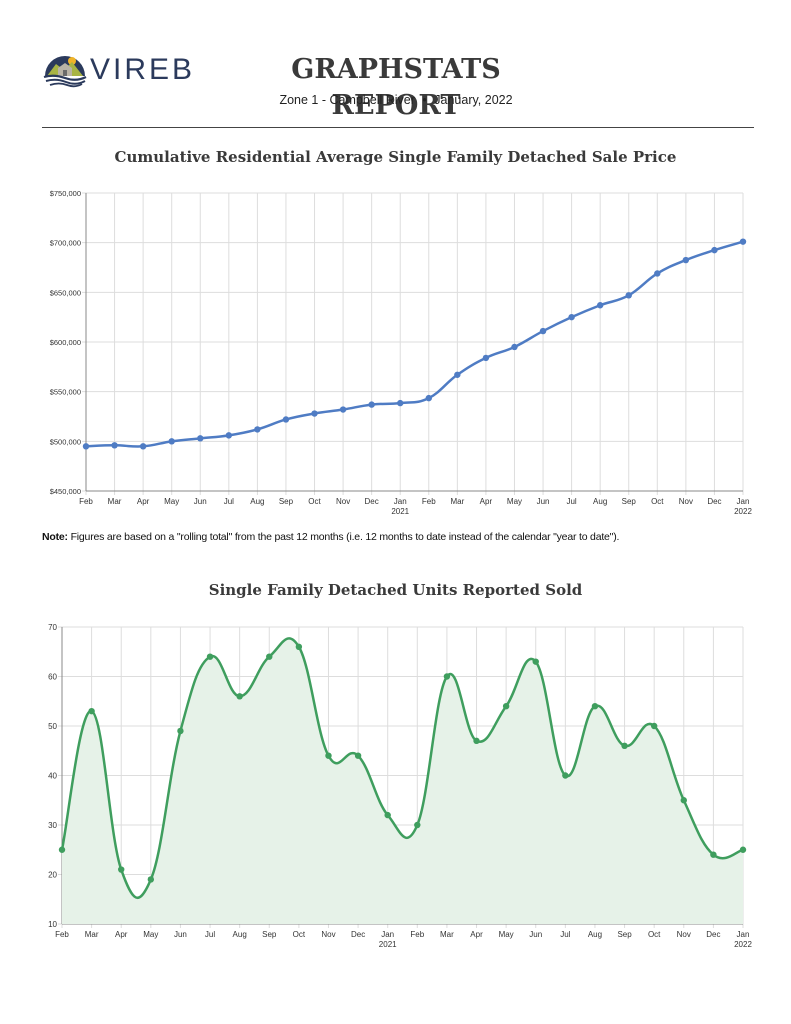  Describe the element at coordinates (398, 127) in the screenshot. I see `header-divider` at that location.